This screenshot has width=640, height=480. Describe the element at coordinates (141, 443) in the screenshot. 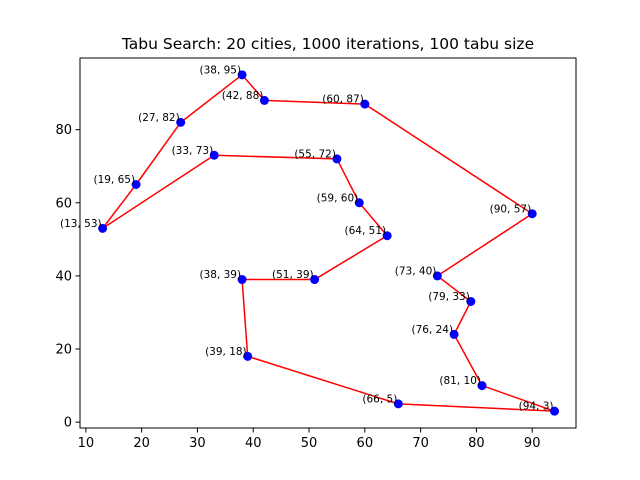

I see `x-tick-label: 20` at that location.